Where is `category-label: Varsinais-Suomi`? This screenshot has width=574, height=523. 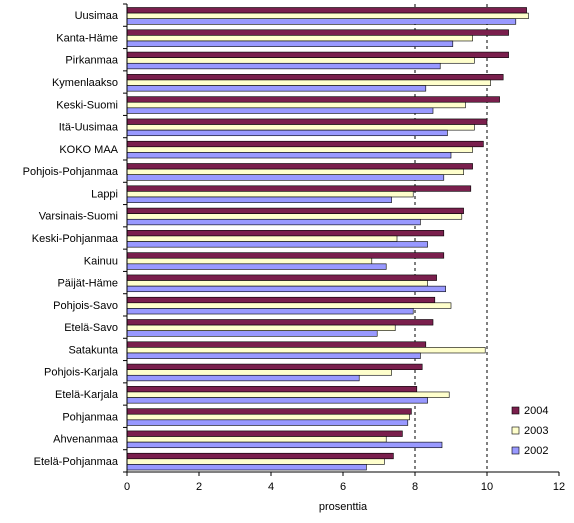 category-label: Varsinais-Suomi is located at coordinates (78, 217).